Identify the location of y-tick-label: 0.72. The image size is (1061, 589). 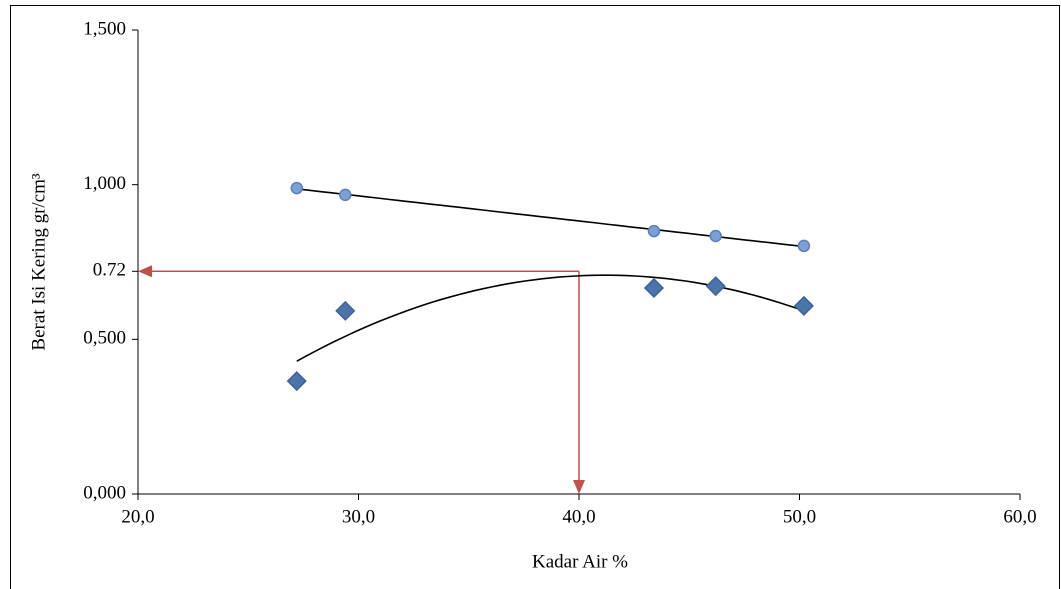
(109, 270).